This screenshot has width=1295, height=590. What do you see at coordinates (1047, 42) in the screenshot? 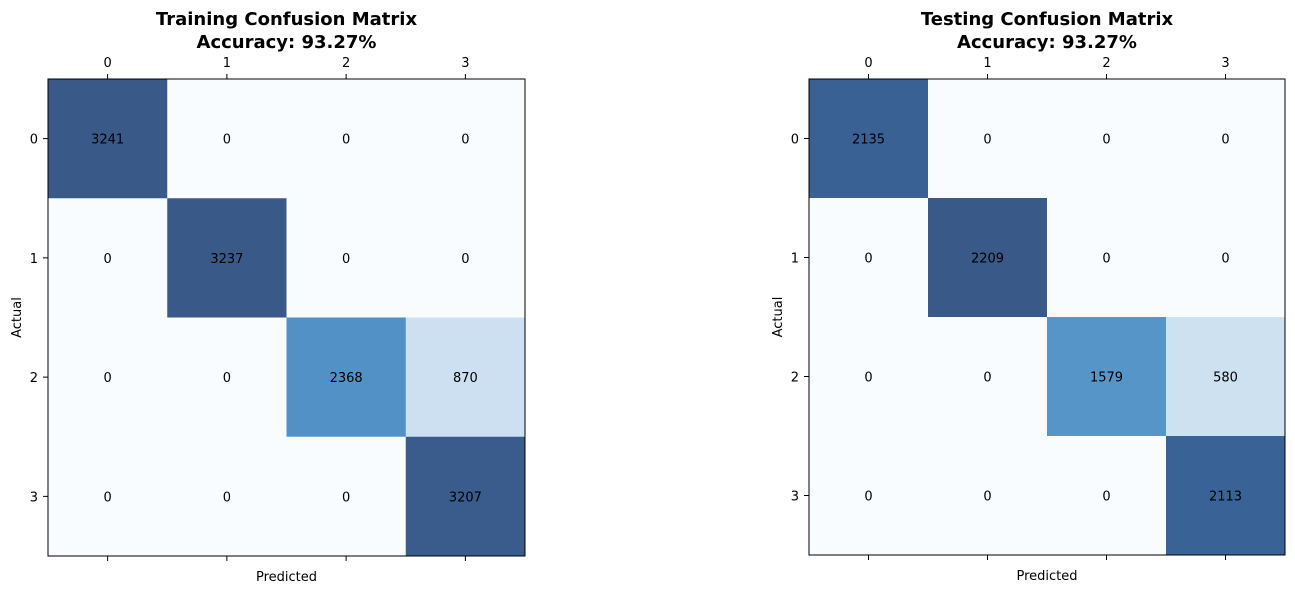
I see `testing-subtitle: Accuracy: 93.27%` at bounding box center [1047, 42].